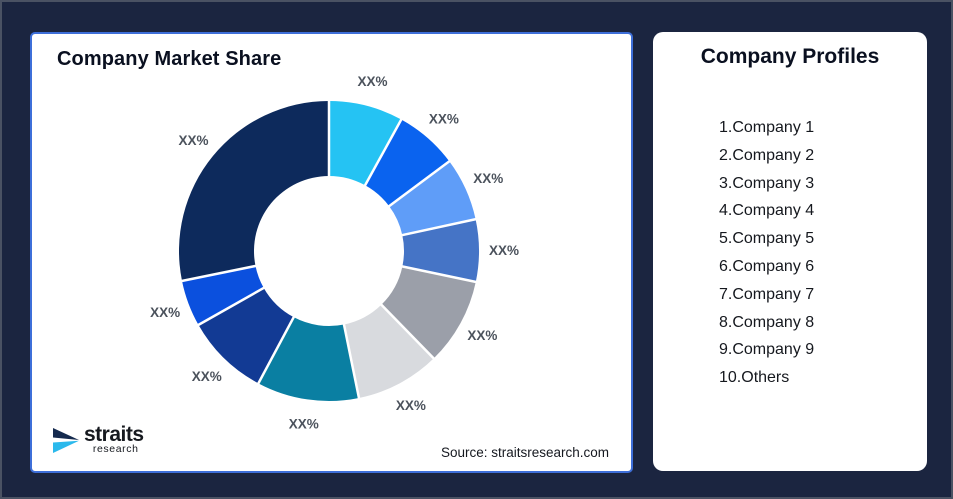  Describe the element at coordinates (504, 250) in the screenshot. I see `slice-label-4: XX%` at that location.